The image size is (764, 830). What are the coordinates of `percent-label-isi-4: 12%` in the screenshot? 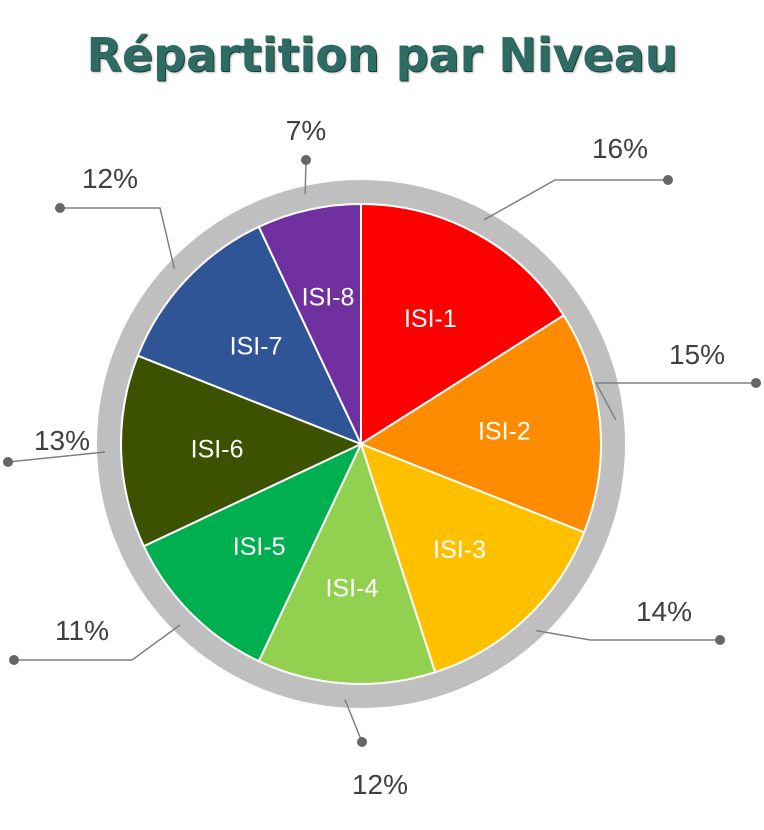 It's located at (380, 784).